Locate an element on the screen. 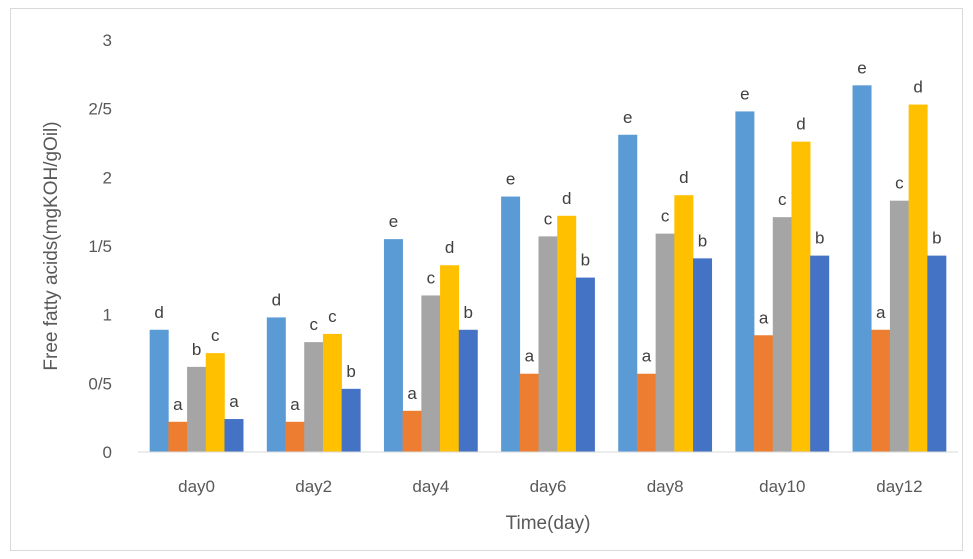 This screenshot has height=559, width=973. y-tick-label: 2 is located at coordinates (107, 177).